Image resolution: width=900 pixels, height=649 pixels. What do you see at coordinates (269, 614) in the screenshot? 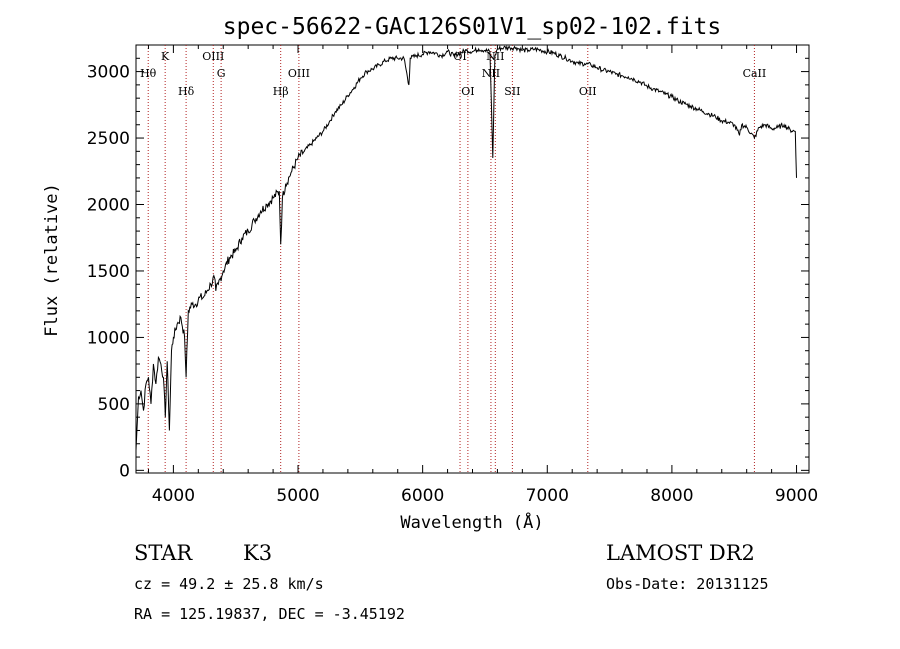
I see `ra-dec-coordinates: RA = 125.19837, DEC = -3.45192` at bounding box center [269, 614].